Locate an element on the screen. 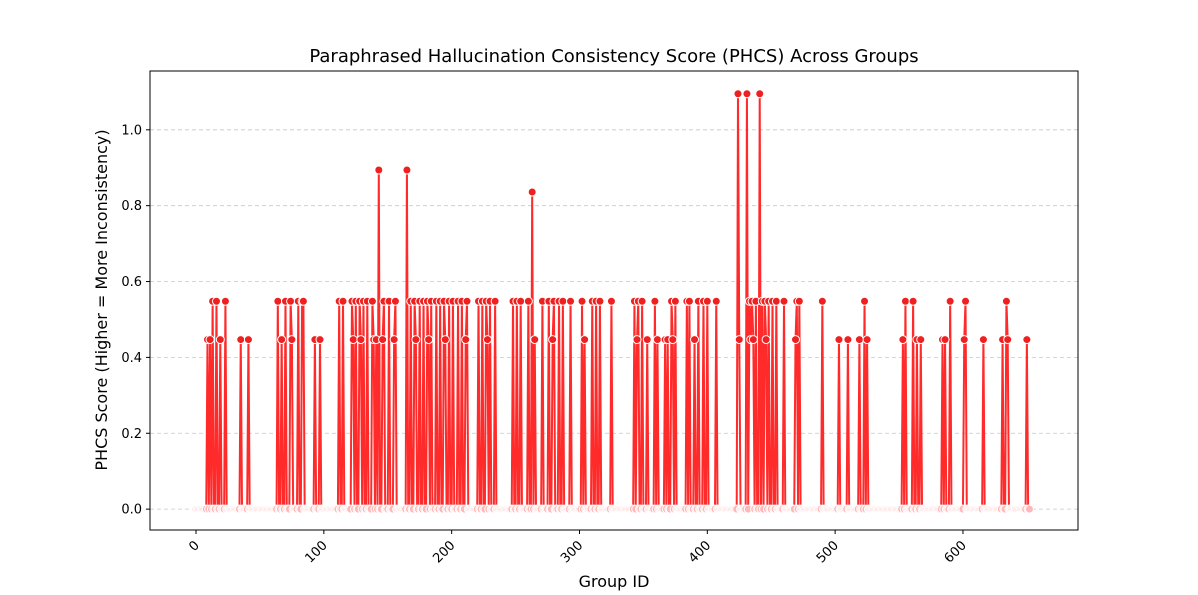 Image resolution: width=1198 pixels, height=595 pixels. y-tick-label: 0.2 is located at coordinates (131, 434).